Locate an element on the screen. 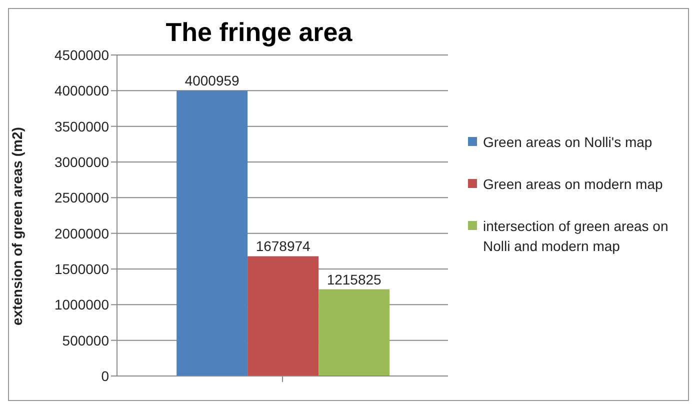 This screenshot has width=695, height=407. y-tick-label: 3500000 is located at coordinates (82, 126).